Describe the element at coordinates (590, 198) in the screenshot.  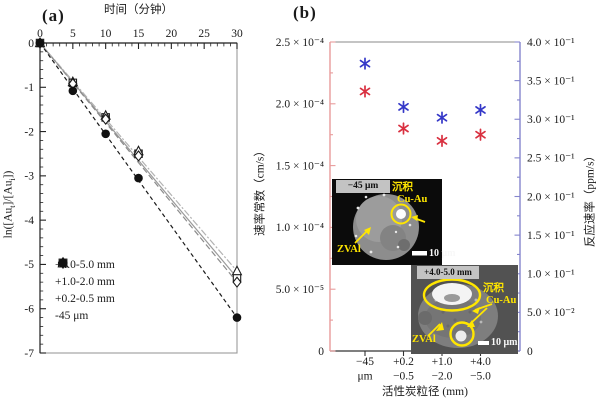
I see `panel-b-right-axis-title: 反应速率（ppm/s）` at that location.